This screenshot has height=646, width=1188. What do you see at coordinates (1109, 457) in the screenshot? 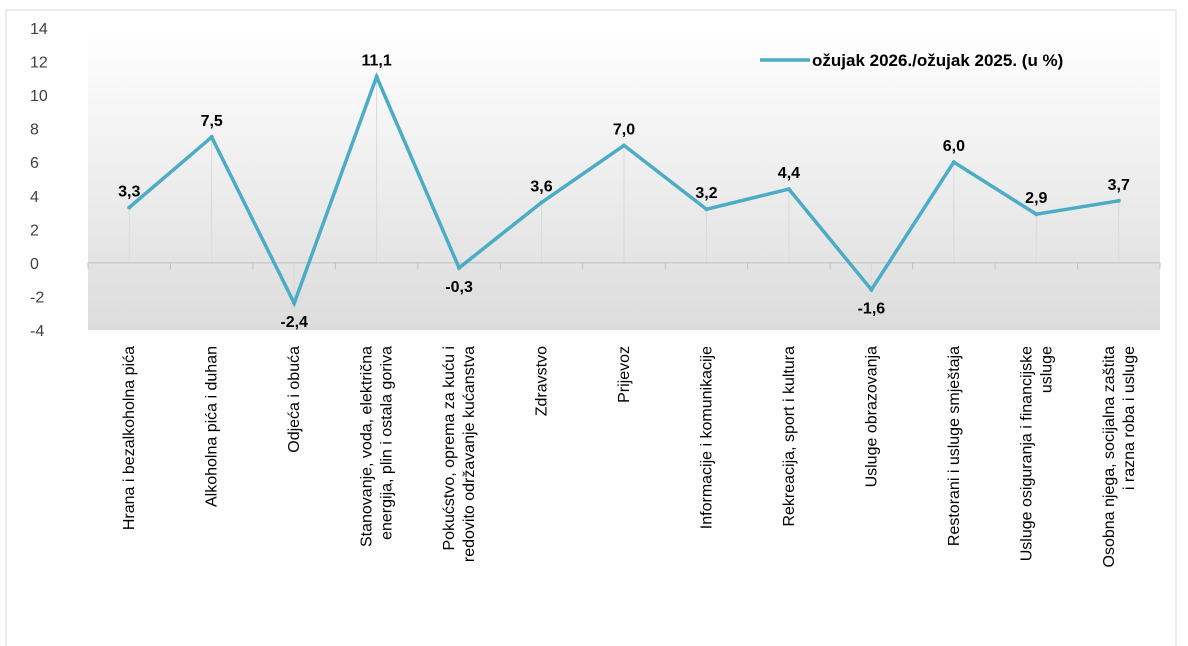
I see `x-axis-label: Osobna njega, socijalna zaštita` at bounding box center [1109, 457].